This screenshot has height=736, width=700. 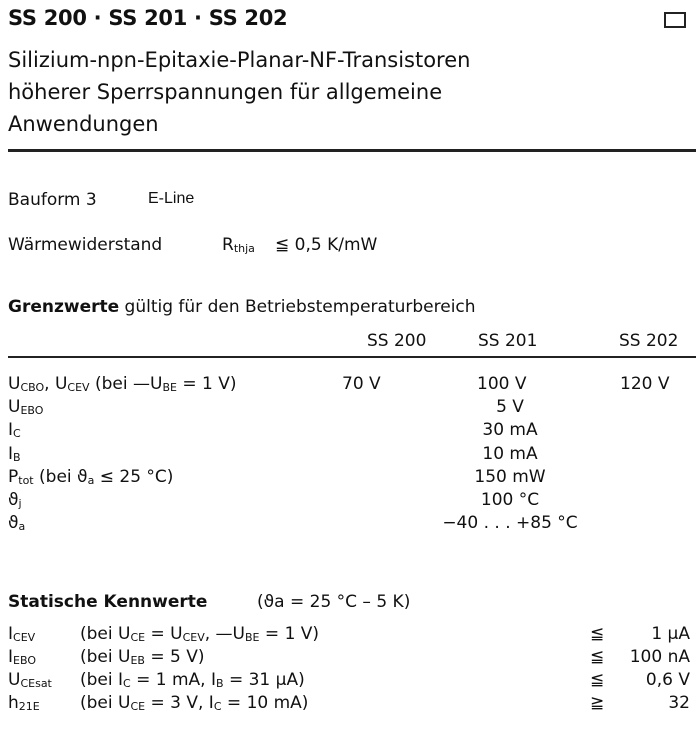 I want to click on kennwert-condition: (bei UCE = UCEV, —UBE = 1 V), so click(x=199, y=635).